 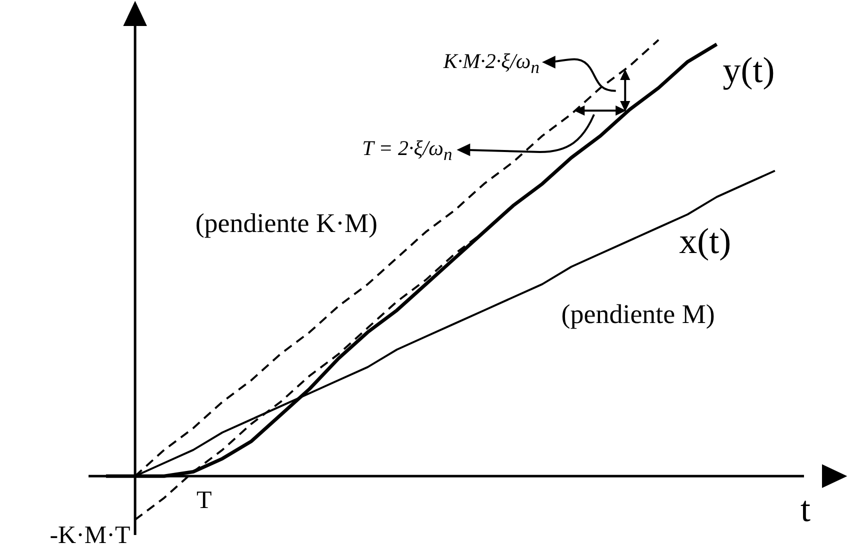 What do you see at coordinates (705, 240) in the screenshot?
I see `series-label: x(t)` at bounding box center [705, 240].